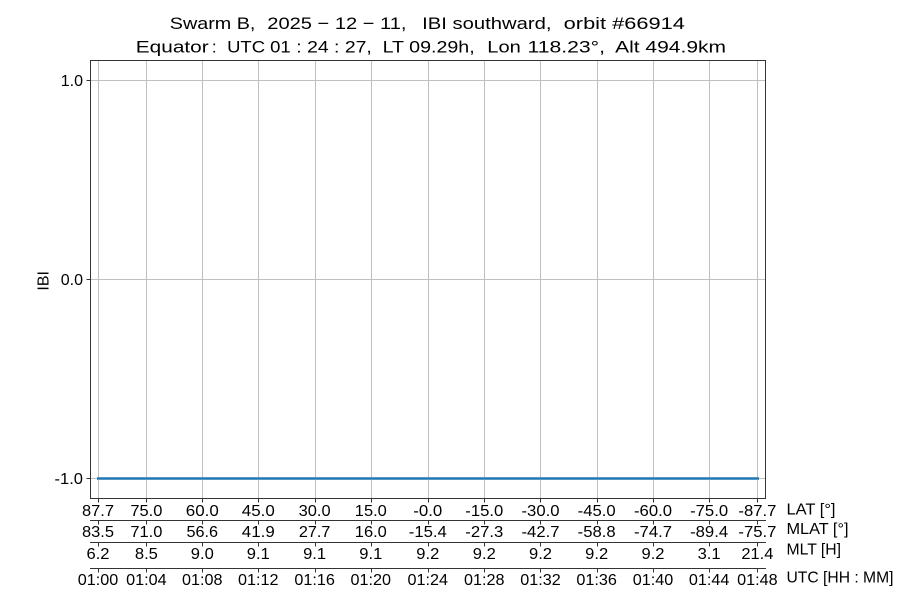 This screenshot has height=605, width=900. Describe the element at coordinates (540, 580) in the screenshot. I see `svg-text: 01:32` at that location.